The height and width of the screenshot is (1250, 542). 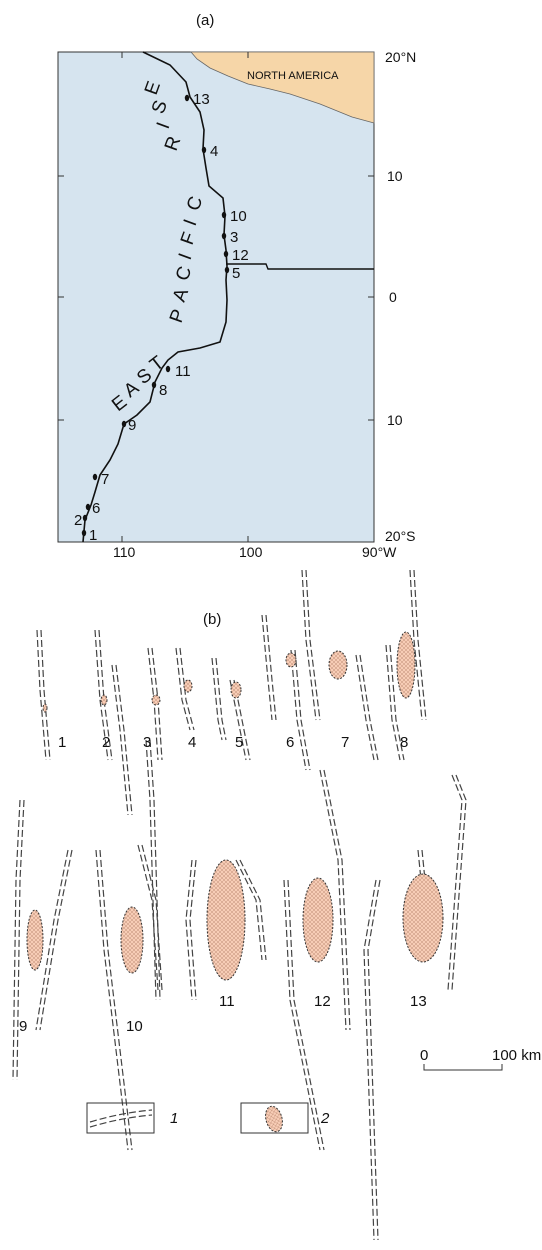 What do you see at coordinates (201, 99) in the screenshot?
I see `svg-text: 13` at bounding box center [201, 99].